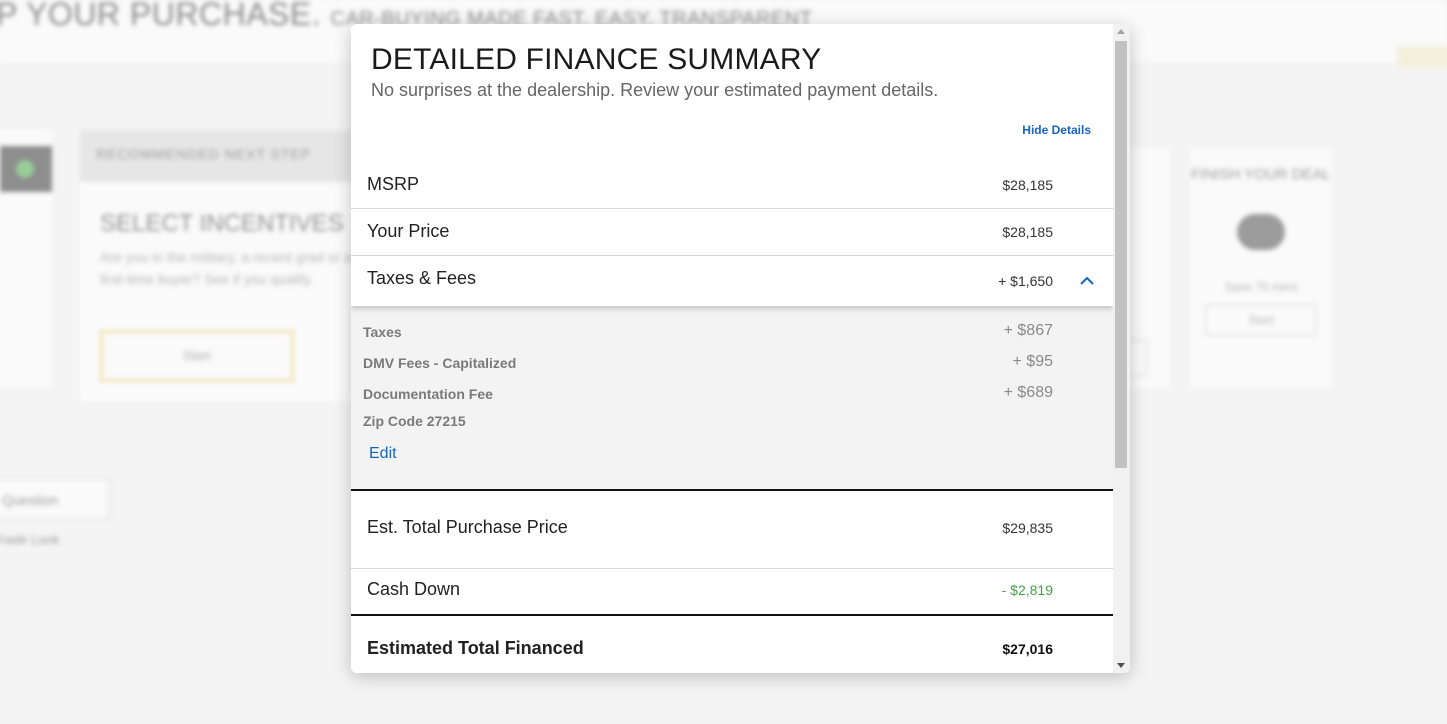 Image resolution: width=1447 pixels, height=724 pixels. I want to click on taxes-fees-label: Taxes & Fees, so click(422, 278).